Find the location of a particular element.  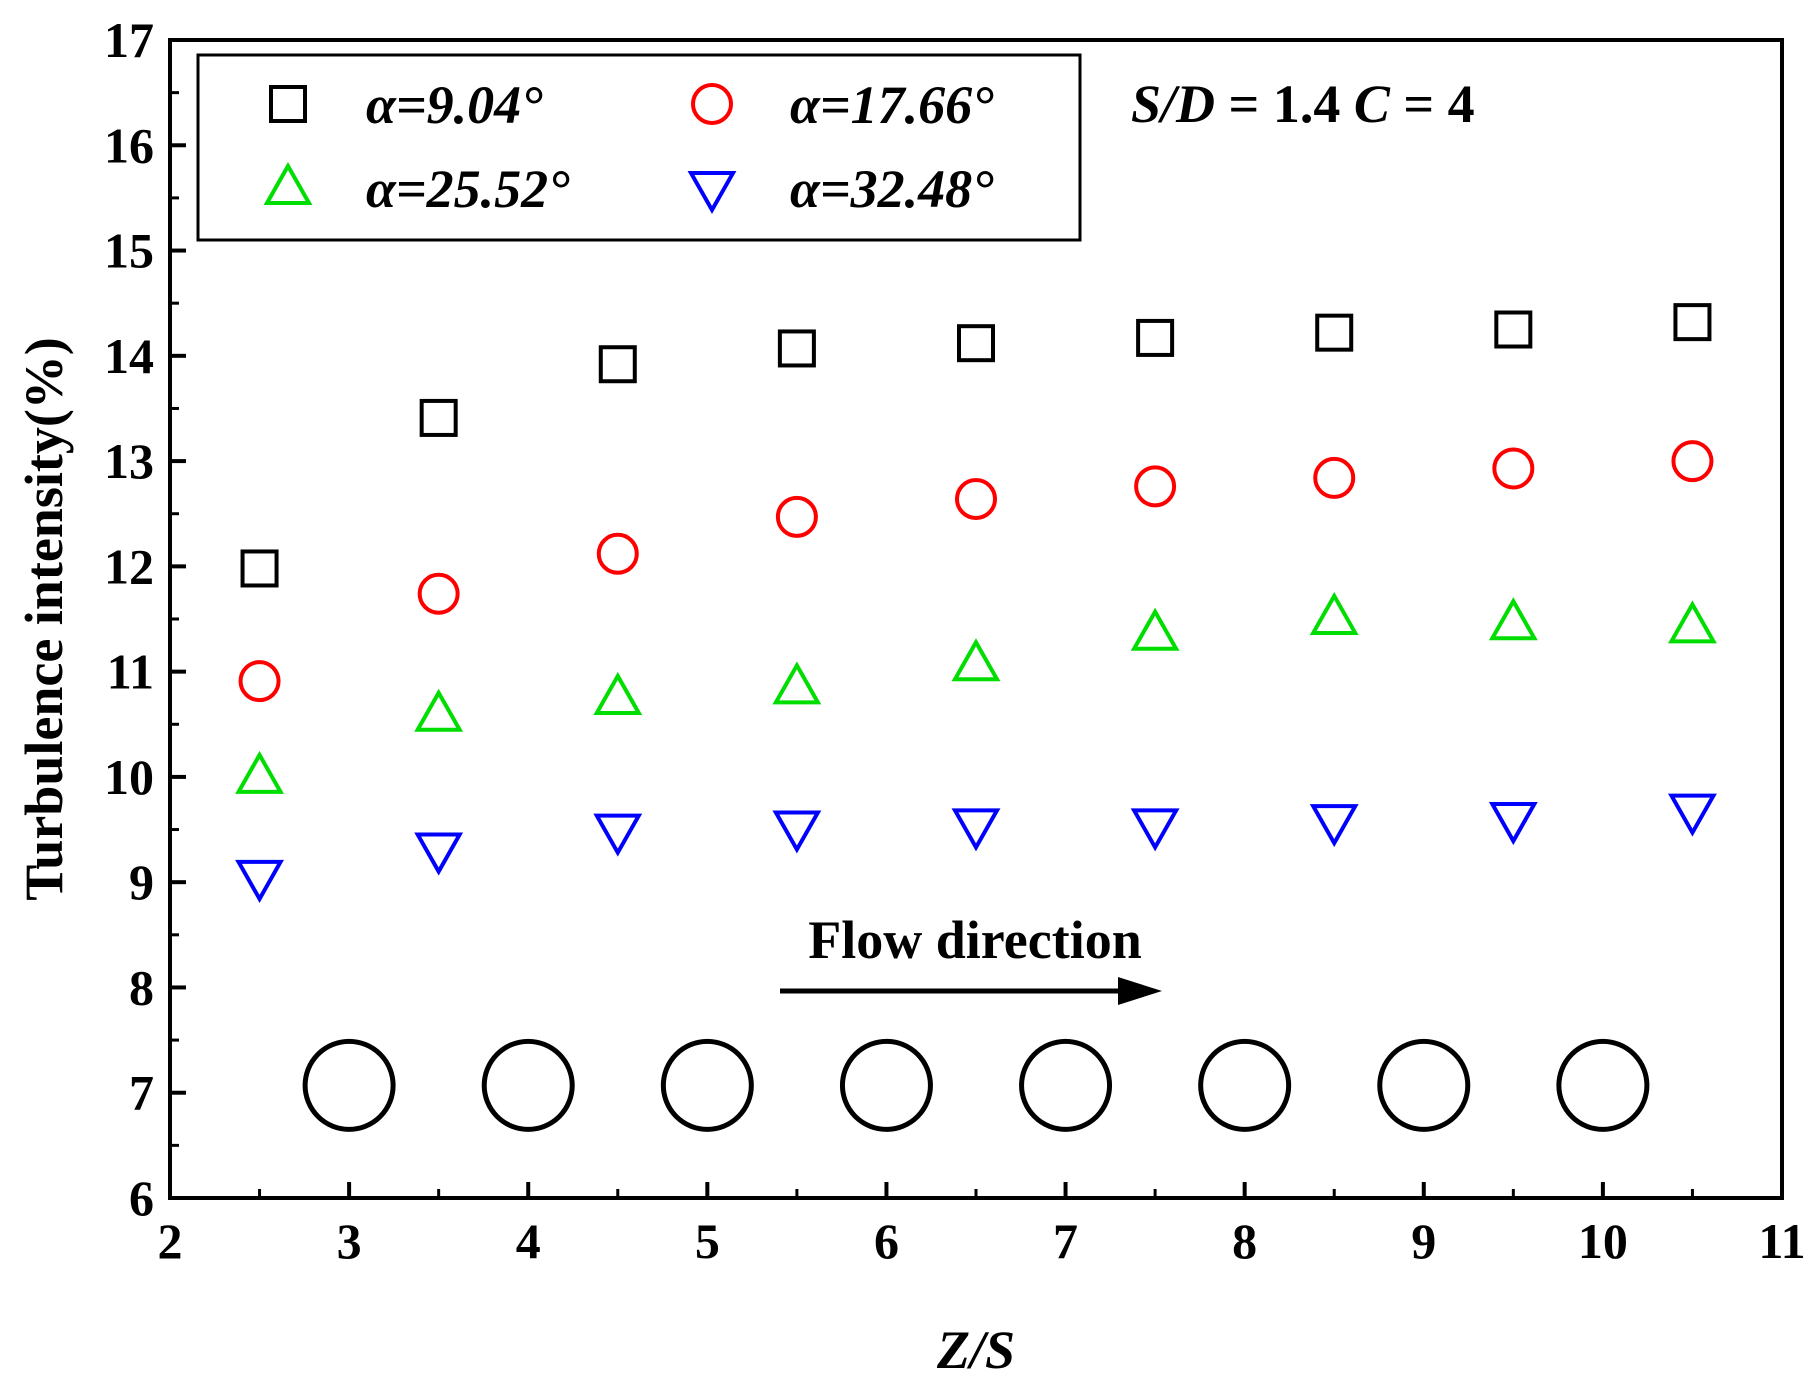

flow-direction-annotation: Flow direction is located at coordinates (971, 957).